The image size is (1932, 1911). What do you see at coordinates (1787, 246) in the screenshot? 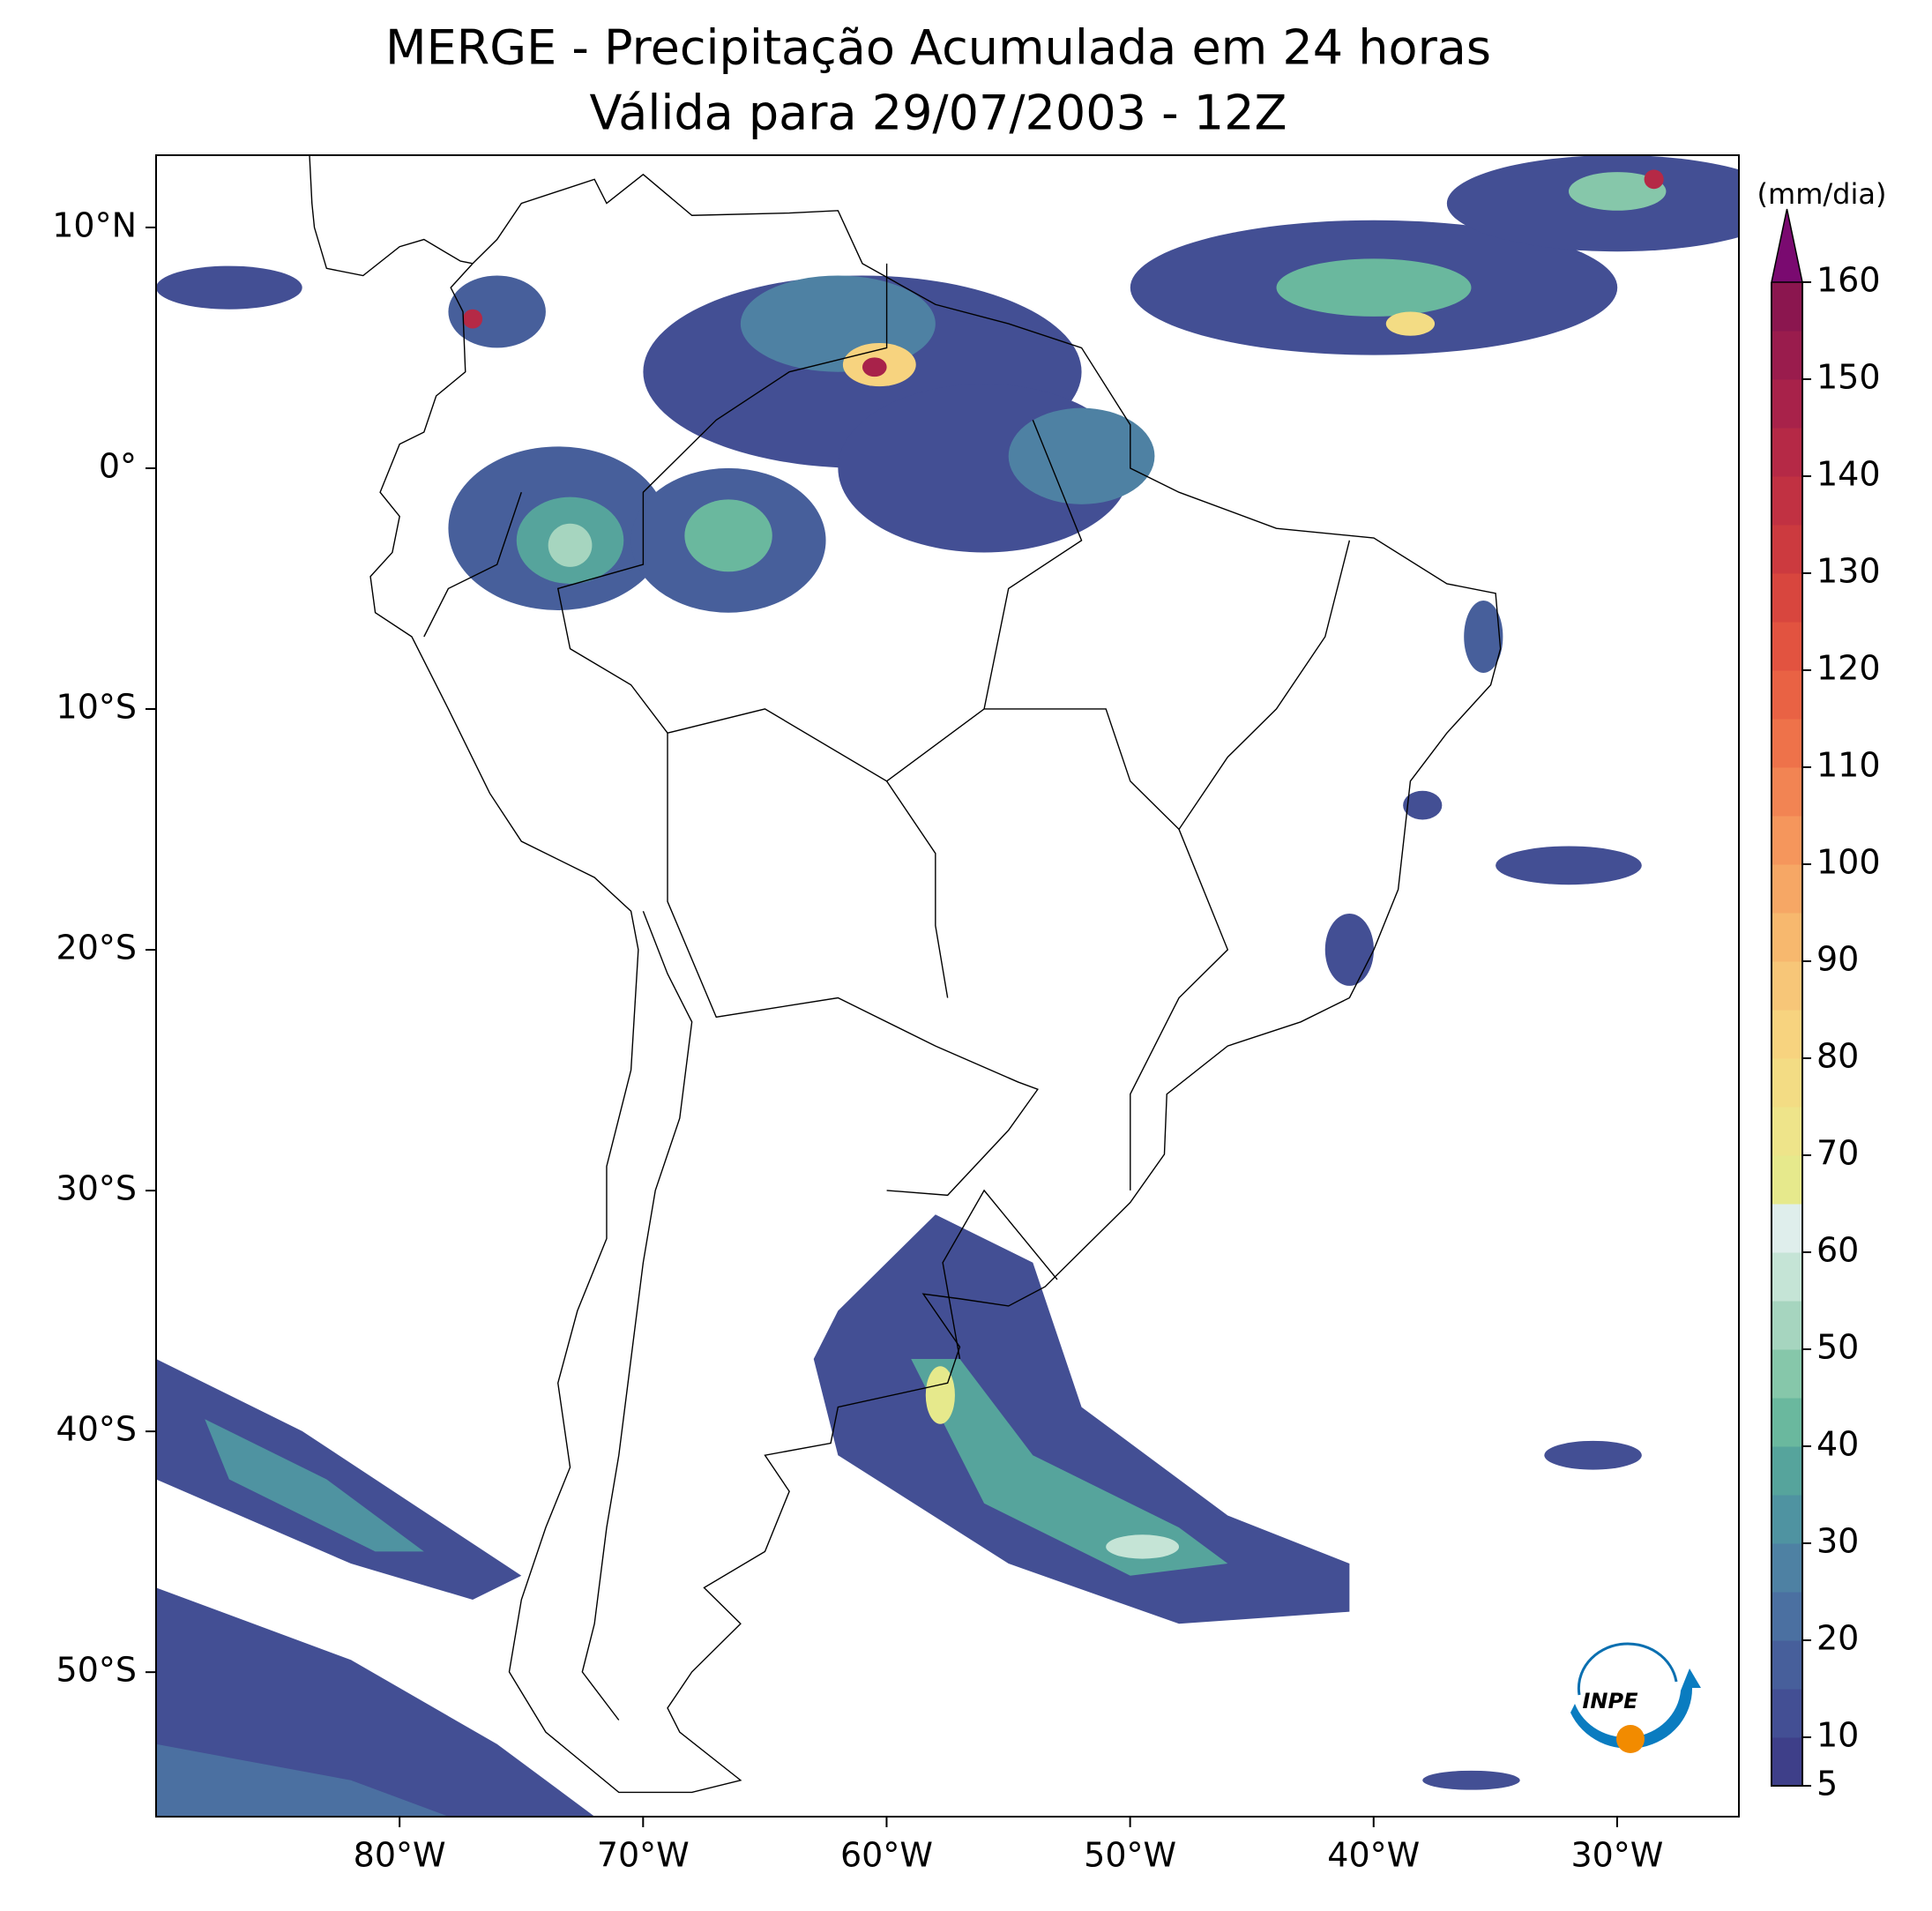
I see `colorbar-extend` at bounding box center [1787, 246].